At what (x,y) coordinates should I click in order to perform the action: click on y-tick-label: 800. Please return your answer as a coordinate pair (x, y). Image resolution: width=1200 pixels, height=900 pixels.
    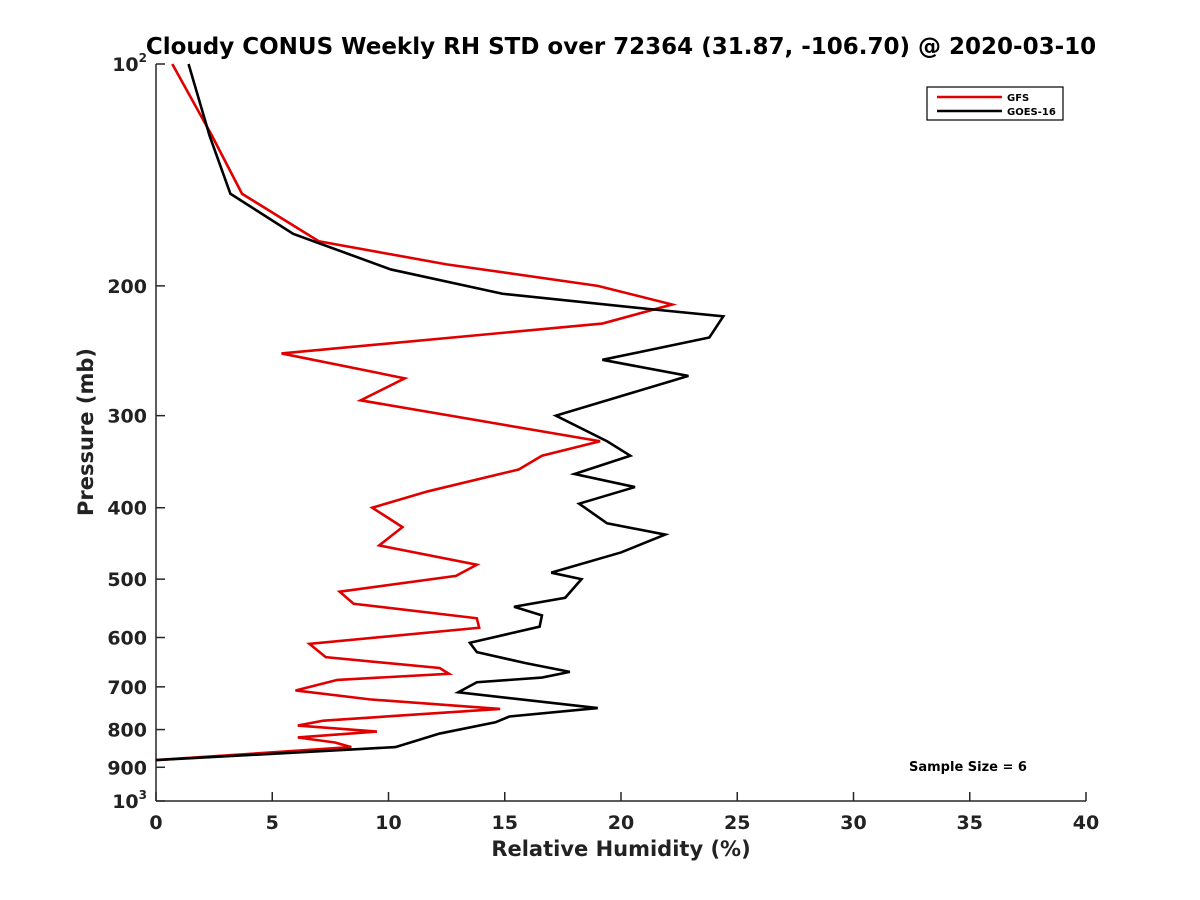
    Looking at the image, I should click on (127, 731).